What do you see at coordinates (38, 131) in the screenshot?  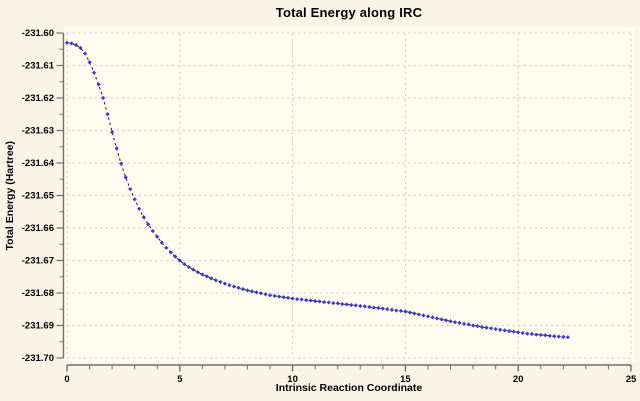 I see `y-tick-label: -231.63` at bounding box center [38, 131].